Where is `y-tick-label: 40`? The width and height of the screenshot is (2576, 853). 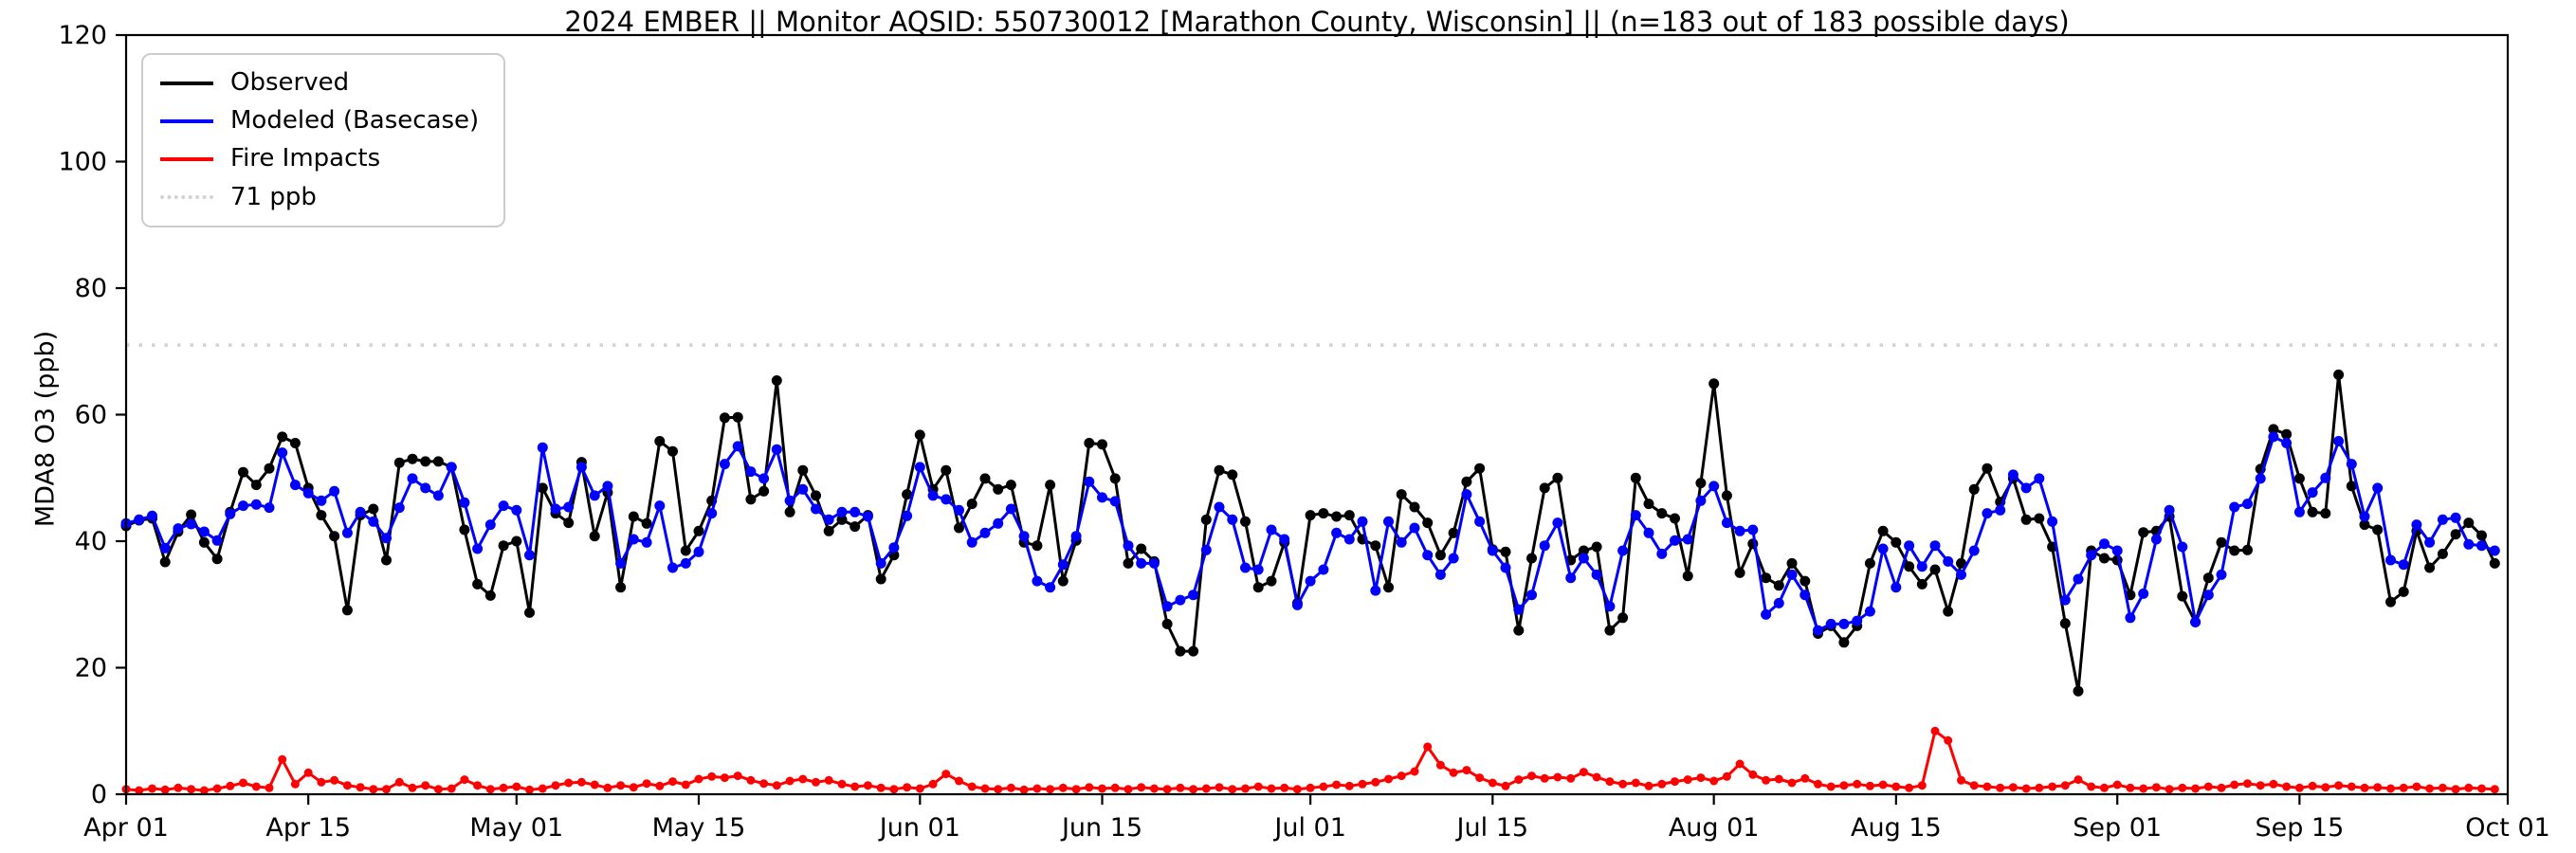 y-tick-label: 40 is located at coordinates (91, 541).